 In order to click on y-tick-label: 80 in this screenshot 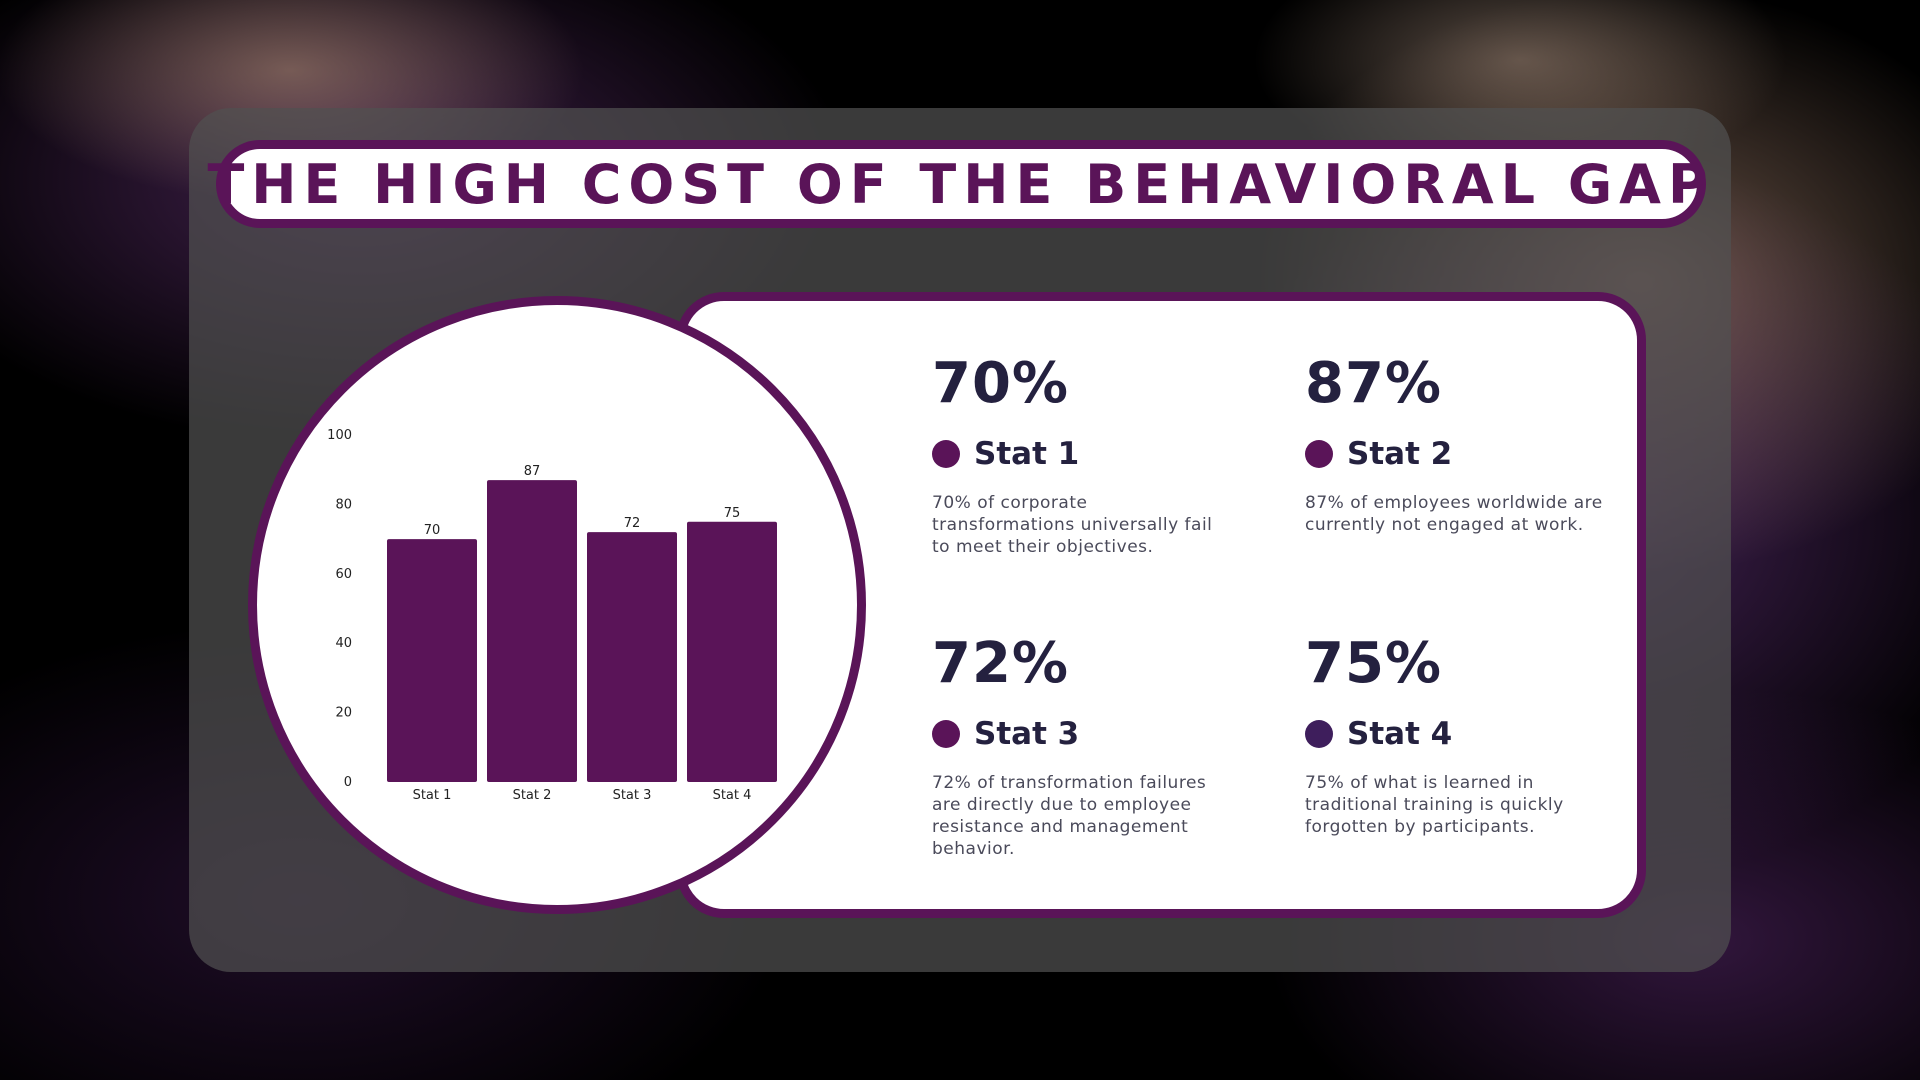, I will do `click(343, 504)`.